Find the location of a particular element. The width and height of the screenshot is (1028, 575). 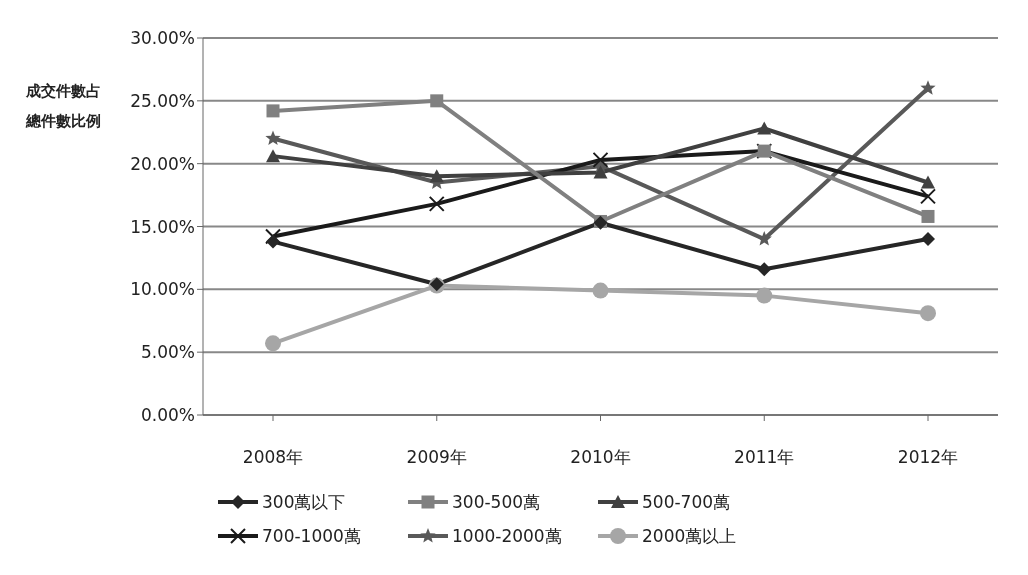

x-tick-label: 2012年 is located at coordinates (928, 457).